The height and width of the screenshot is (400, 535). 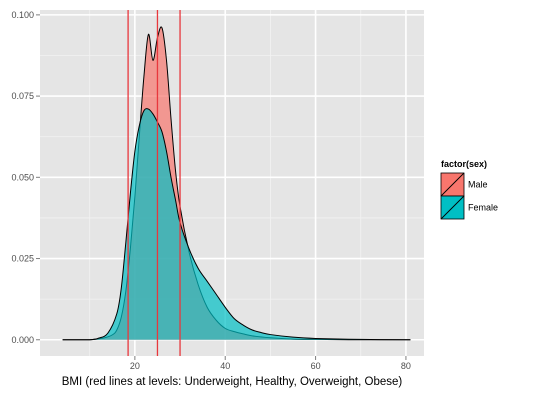 What do you see at coordinates (22, 259) in the screenshot?
I see `y-tick-label: 0.025` at bounding box center [22, 259].